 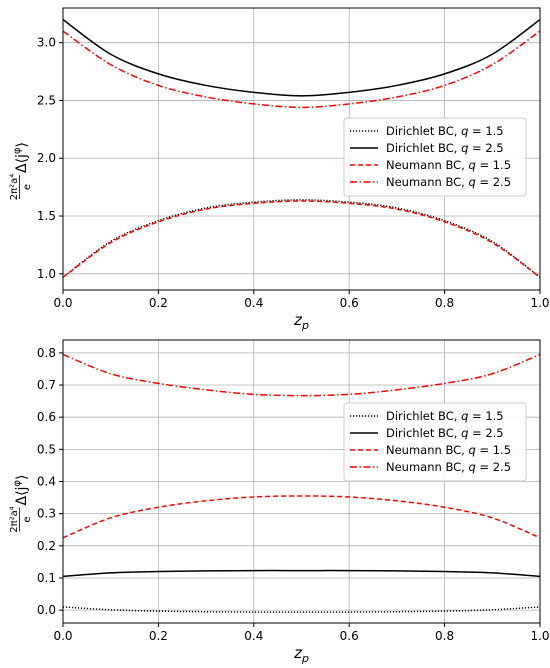 What do you see at coordinates (46, 449) in the screenshot?
I see `y-tick-label: 0.5` at bounding box center [46, 449].